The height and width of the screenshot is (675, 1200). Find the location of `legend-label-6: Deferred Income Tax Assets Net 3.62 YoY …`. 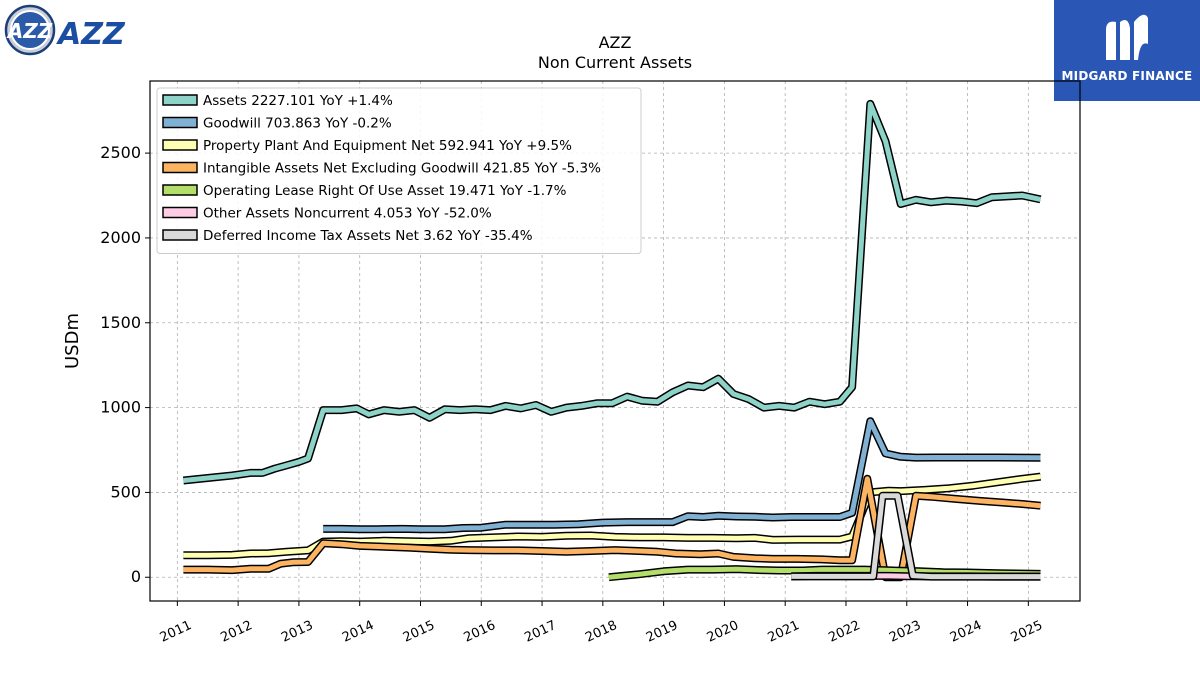

legend-label-6: Deferred Income Tax Assets Net 3.62 YoY … is located at coordinates (368, 236).